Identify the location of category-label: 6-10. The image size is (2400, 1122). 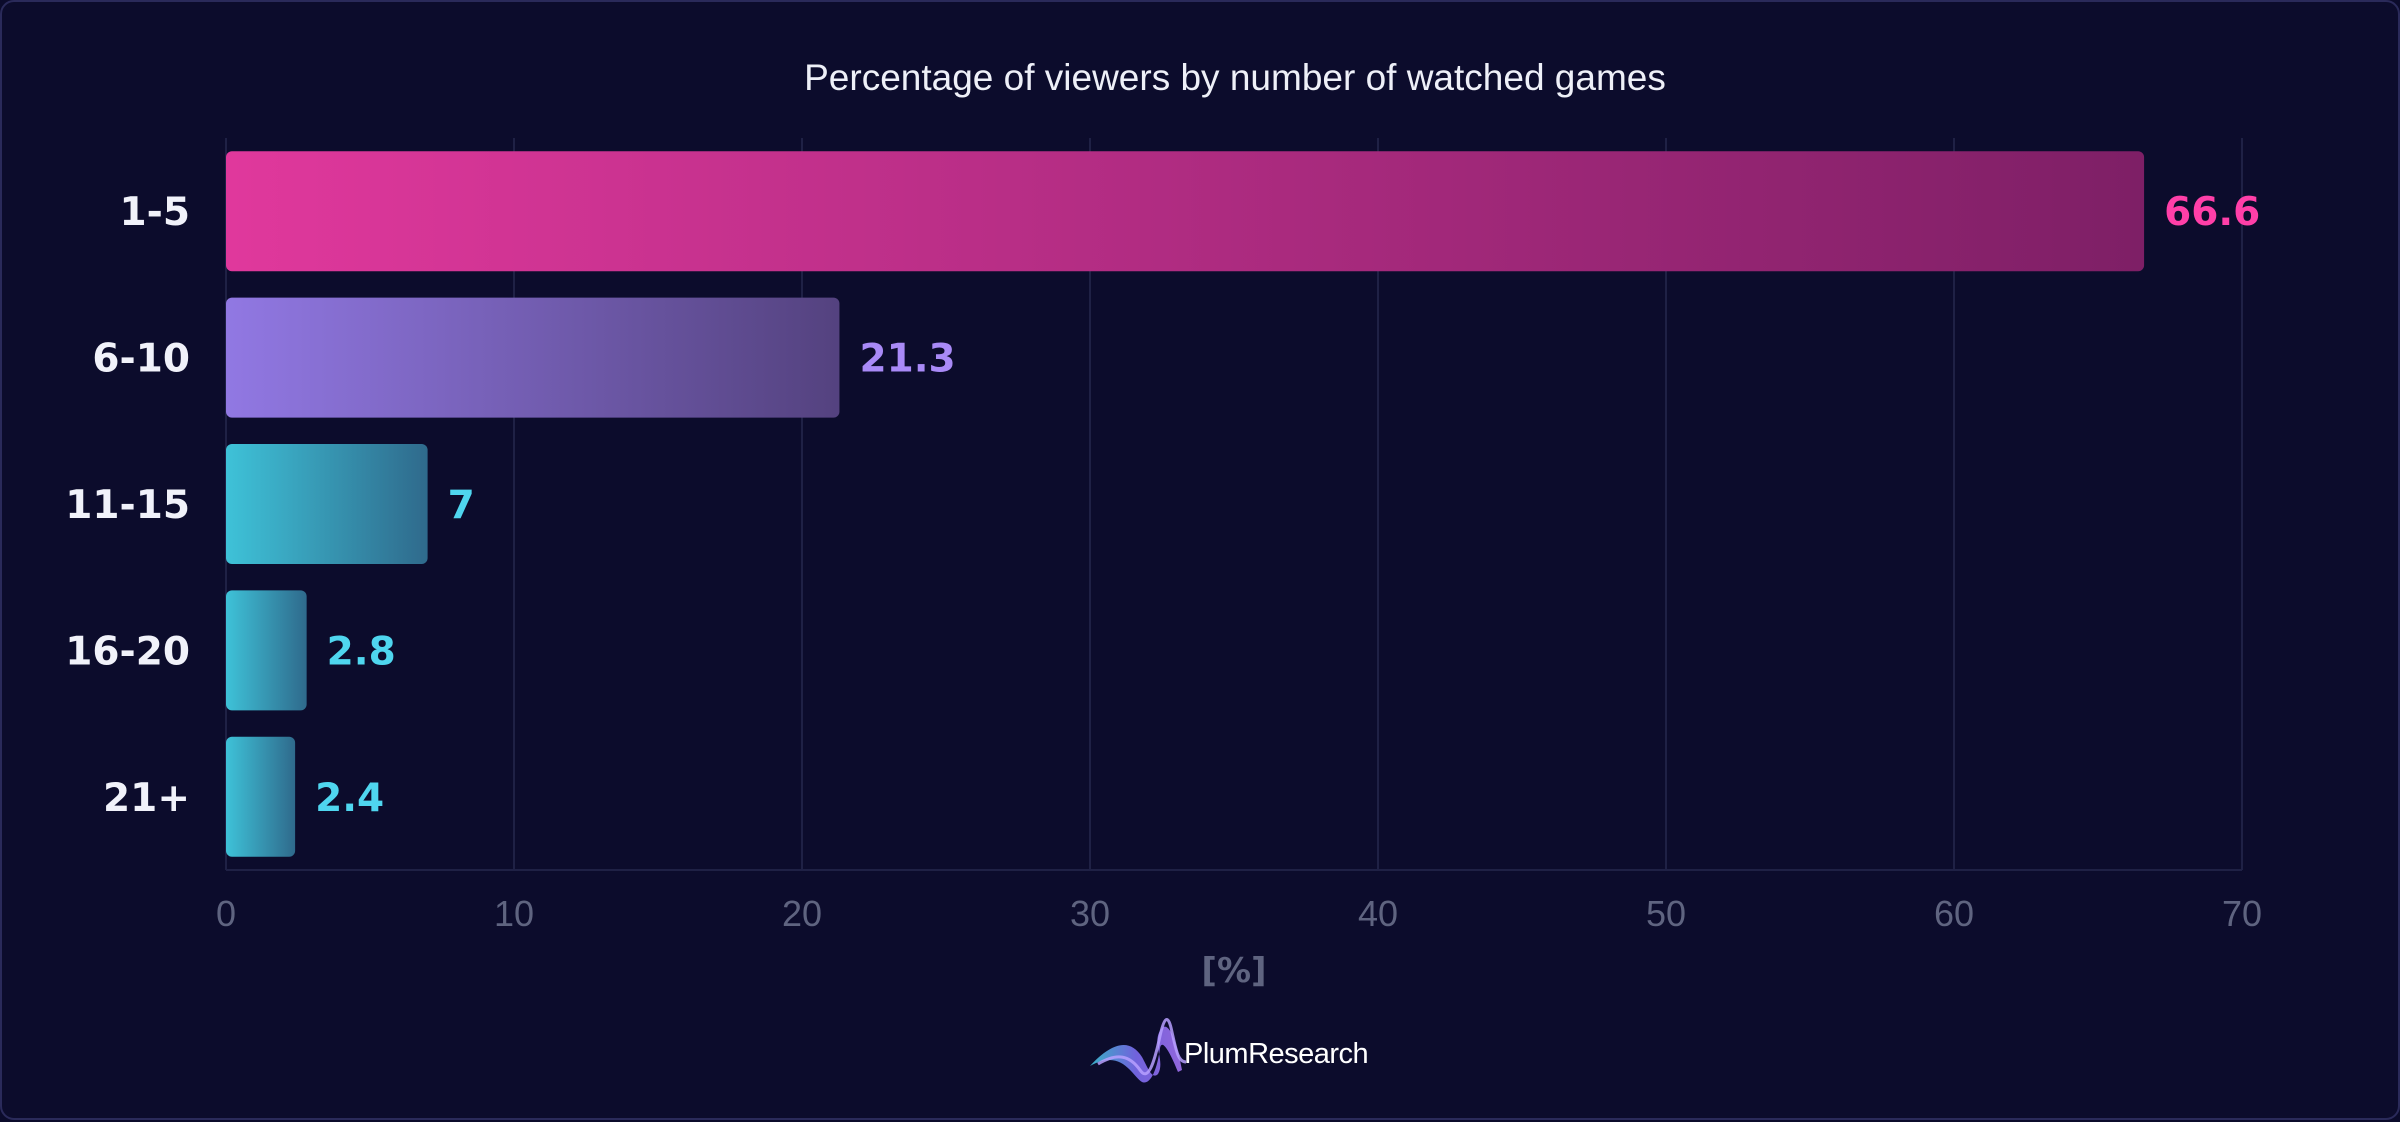
(141, 359).